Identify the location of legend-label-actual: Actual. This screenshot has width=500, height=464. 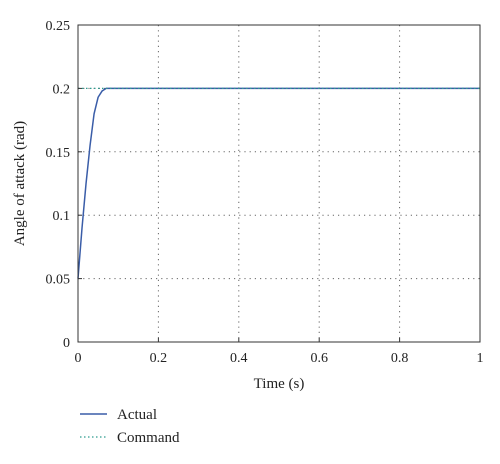
(137, 415).